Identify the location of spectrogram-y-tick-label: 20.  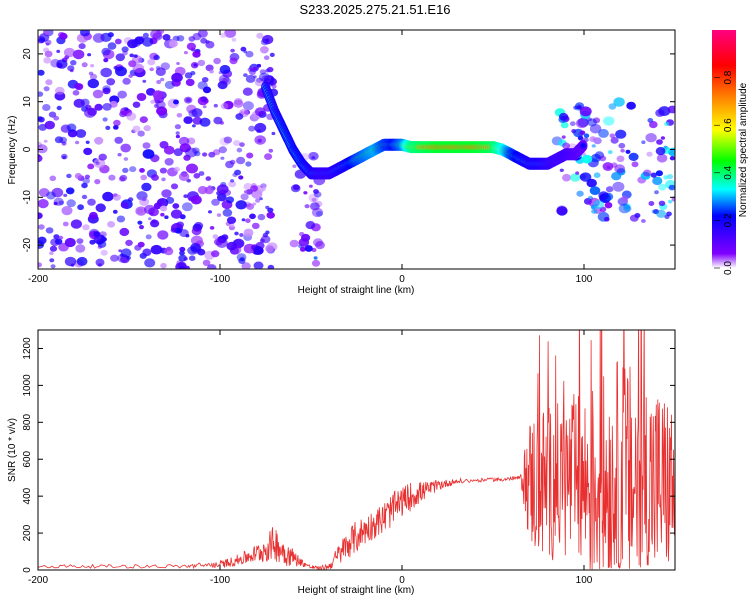
(27, 54).